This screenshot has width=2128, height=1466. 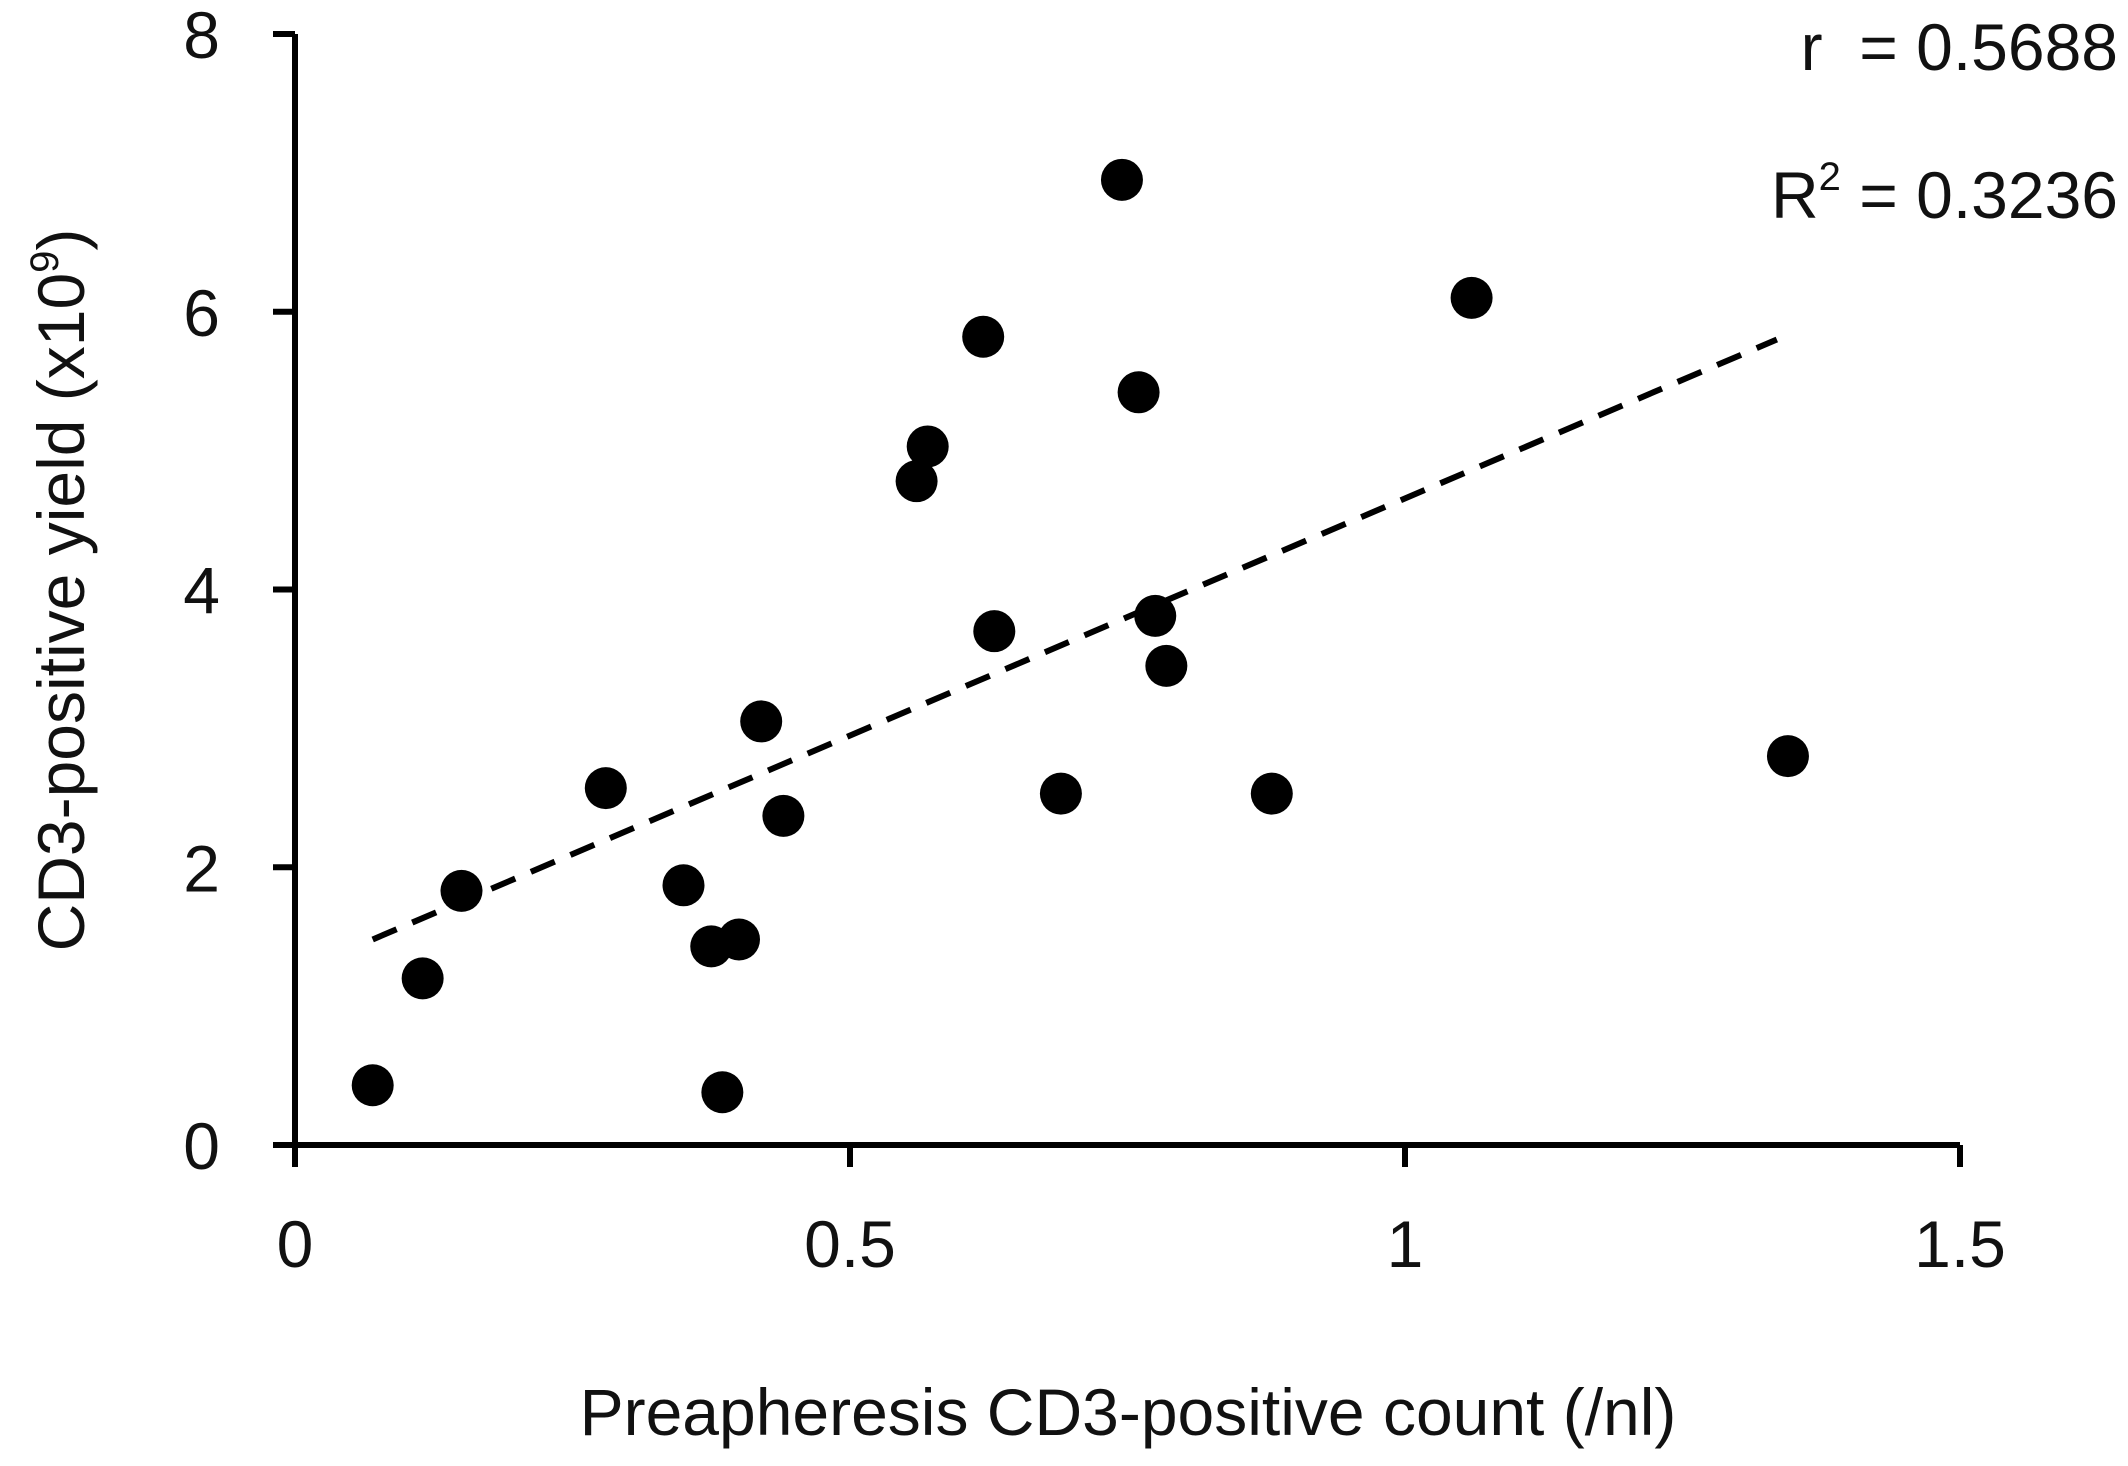 What do you see at coordinates (201, 313) in the screenshot?
I see `y-tick-label: 6` at bounding box center [201, 313].